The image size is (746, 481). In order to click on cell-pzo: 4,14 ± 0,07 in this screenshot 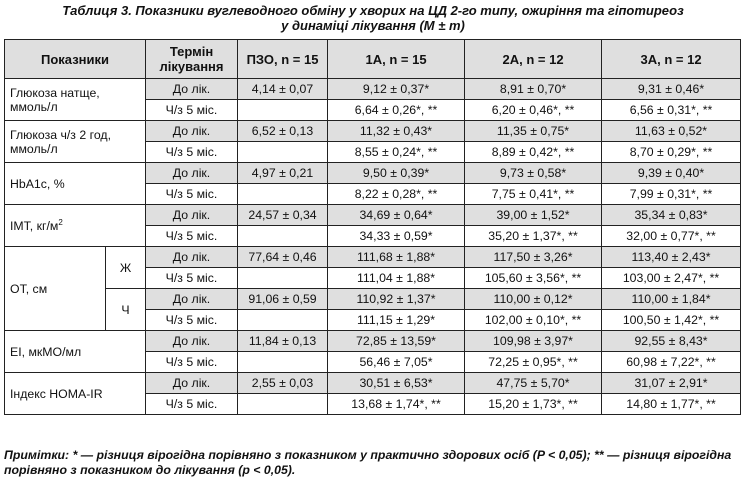, I will do `click(283, 89)`.